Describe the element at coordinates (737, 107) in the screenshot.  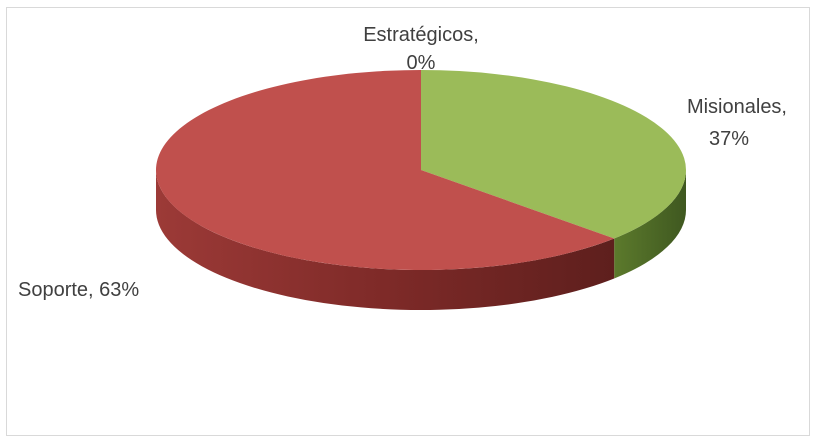
I see `label-misionales-line1: Misionales,` at that location.